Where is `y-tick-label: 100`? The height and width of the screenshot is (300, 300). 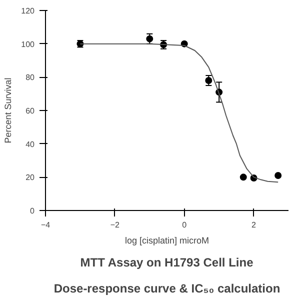
y-tick-label: 100 is located at coordinates (28, 44).